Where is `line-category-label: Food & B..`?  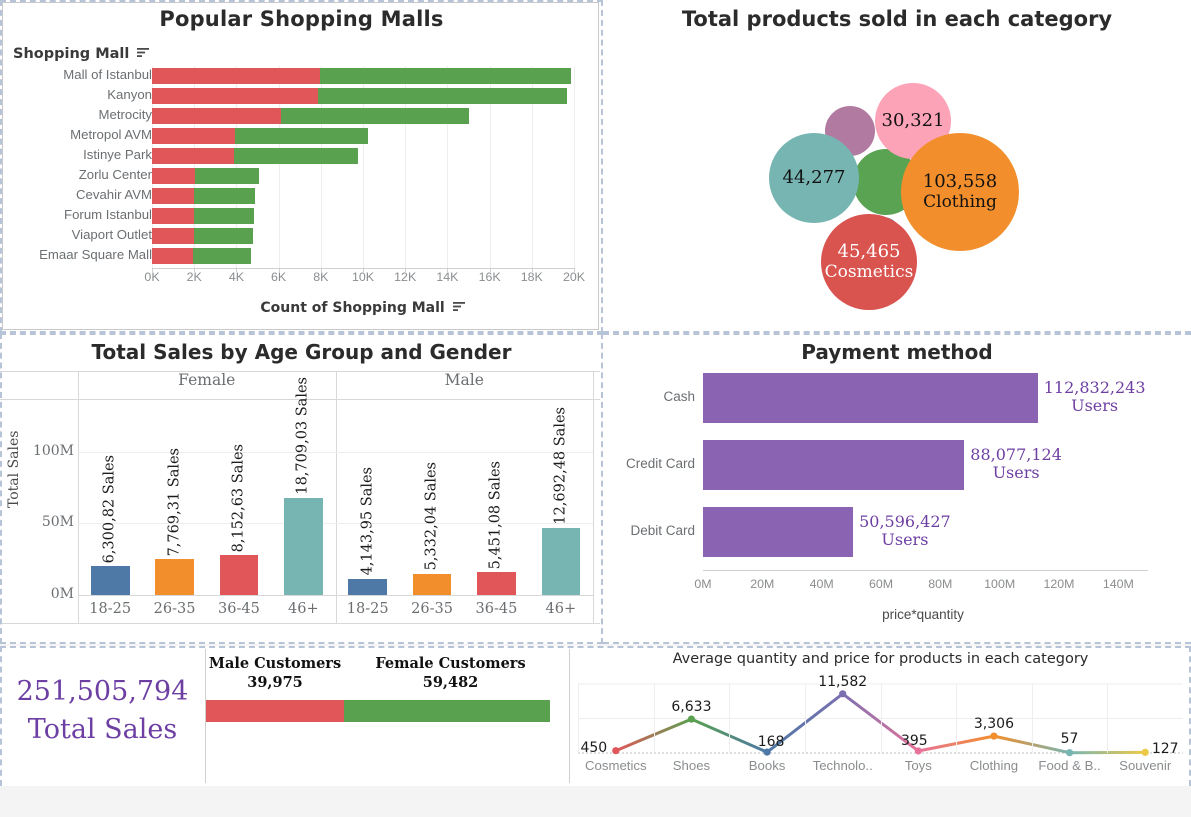 line-category-label: Food & B.. is located at coordinates (1069, 765).